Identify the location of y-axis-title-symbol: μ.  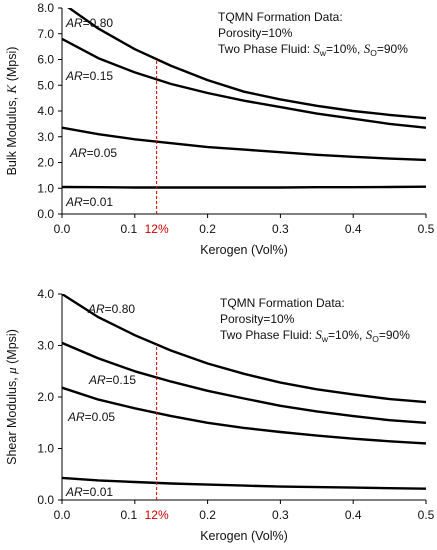
(11, 371).